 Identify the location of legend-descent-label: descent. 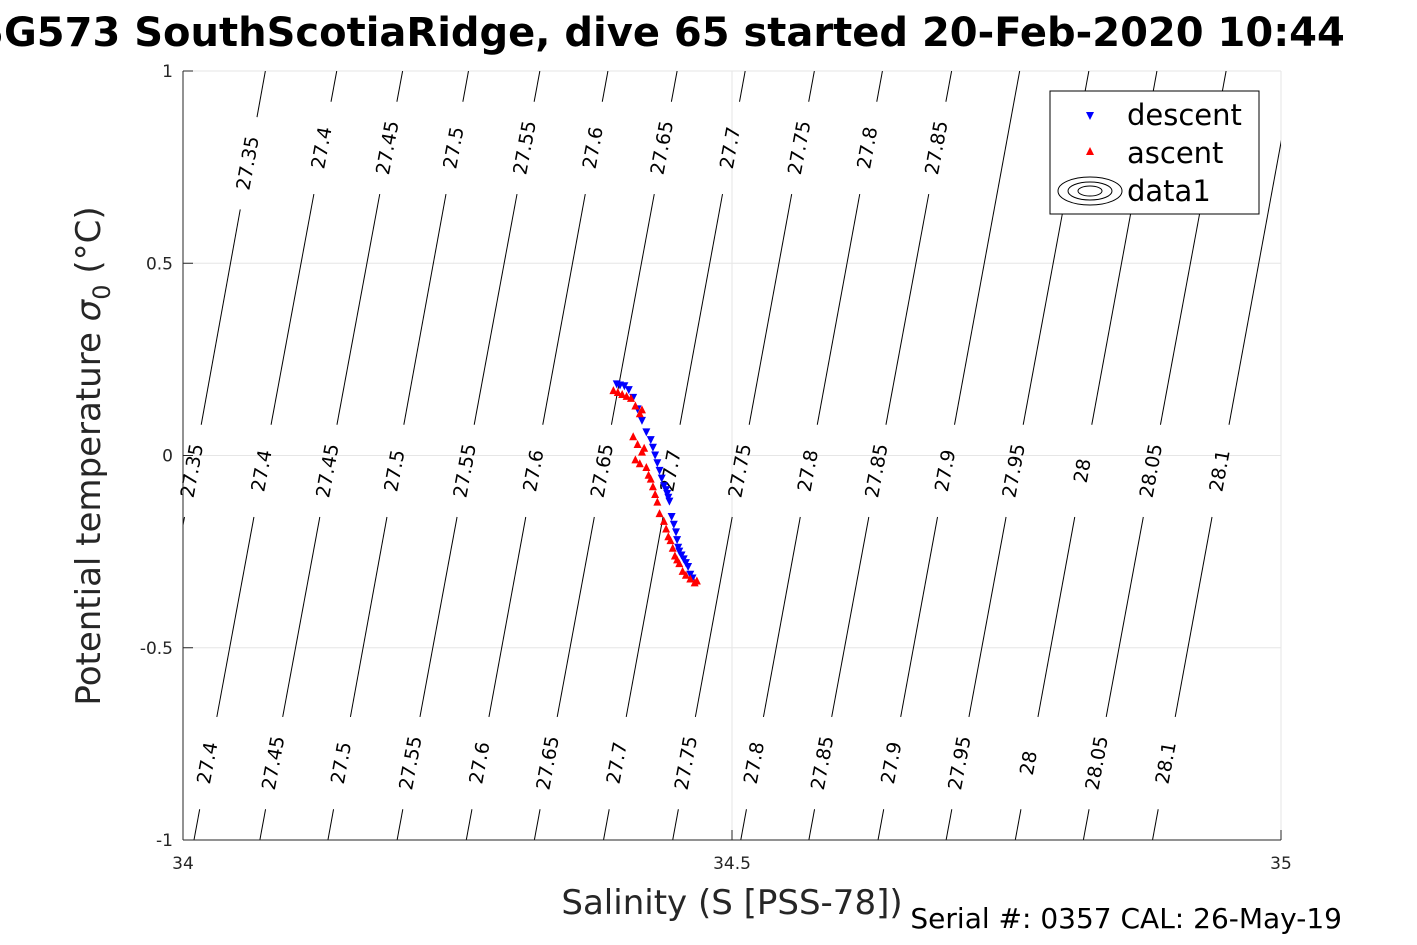
(1184, 115).